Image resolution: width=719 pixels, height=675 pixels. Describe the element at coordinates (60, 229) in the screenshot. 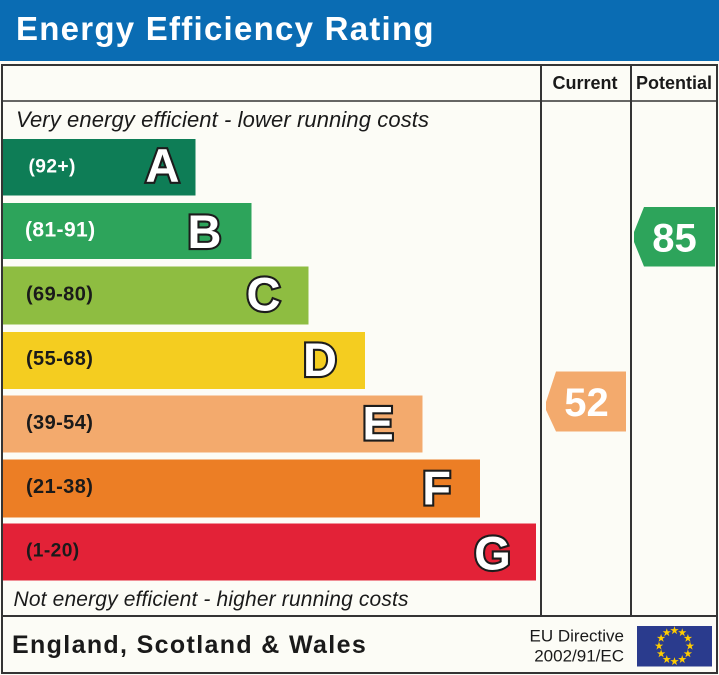

I see `svg-text: (81-91)` at that location.